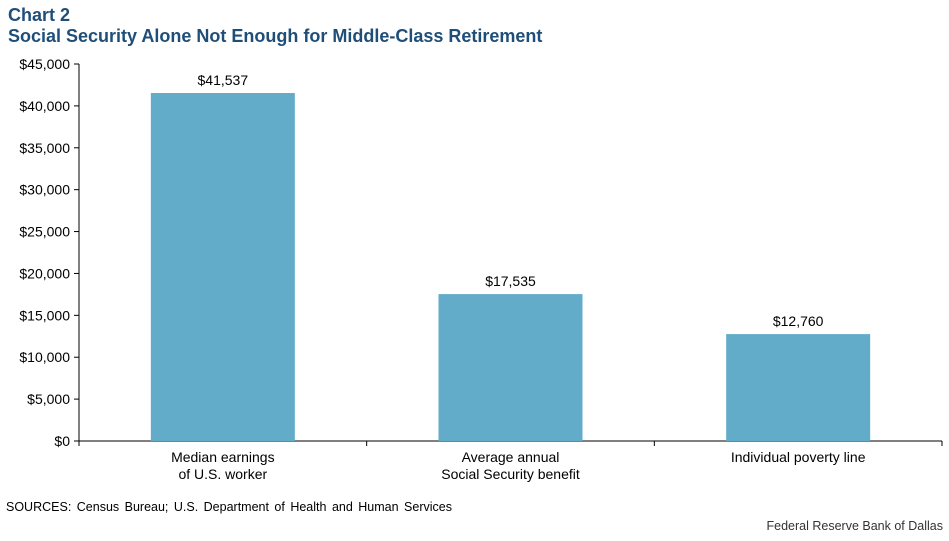 The width and height of the screenshot is (949, 541). What do you see at coordinates (510, 474) in the screenshot?
I see `x-category-label: Social Security benefit` at bounding box center [510, 474].